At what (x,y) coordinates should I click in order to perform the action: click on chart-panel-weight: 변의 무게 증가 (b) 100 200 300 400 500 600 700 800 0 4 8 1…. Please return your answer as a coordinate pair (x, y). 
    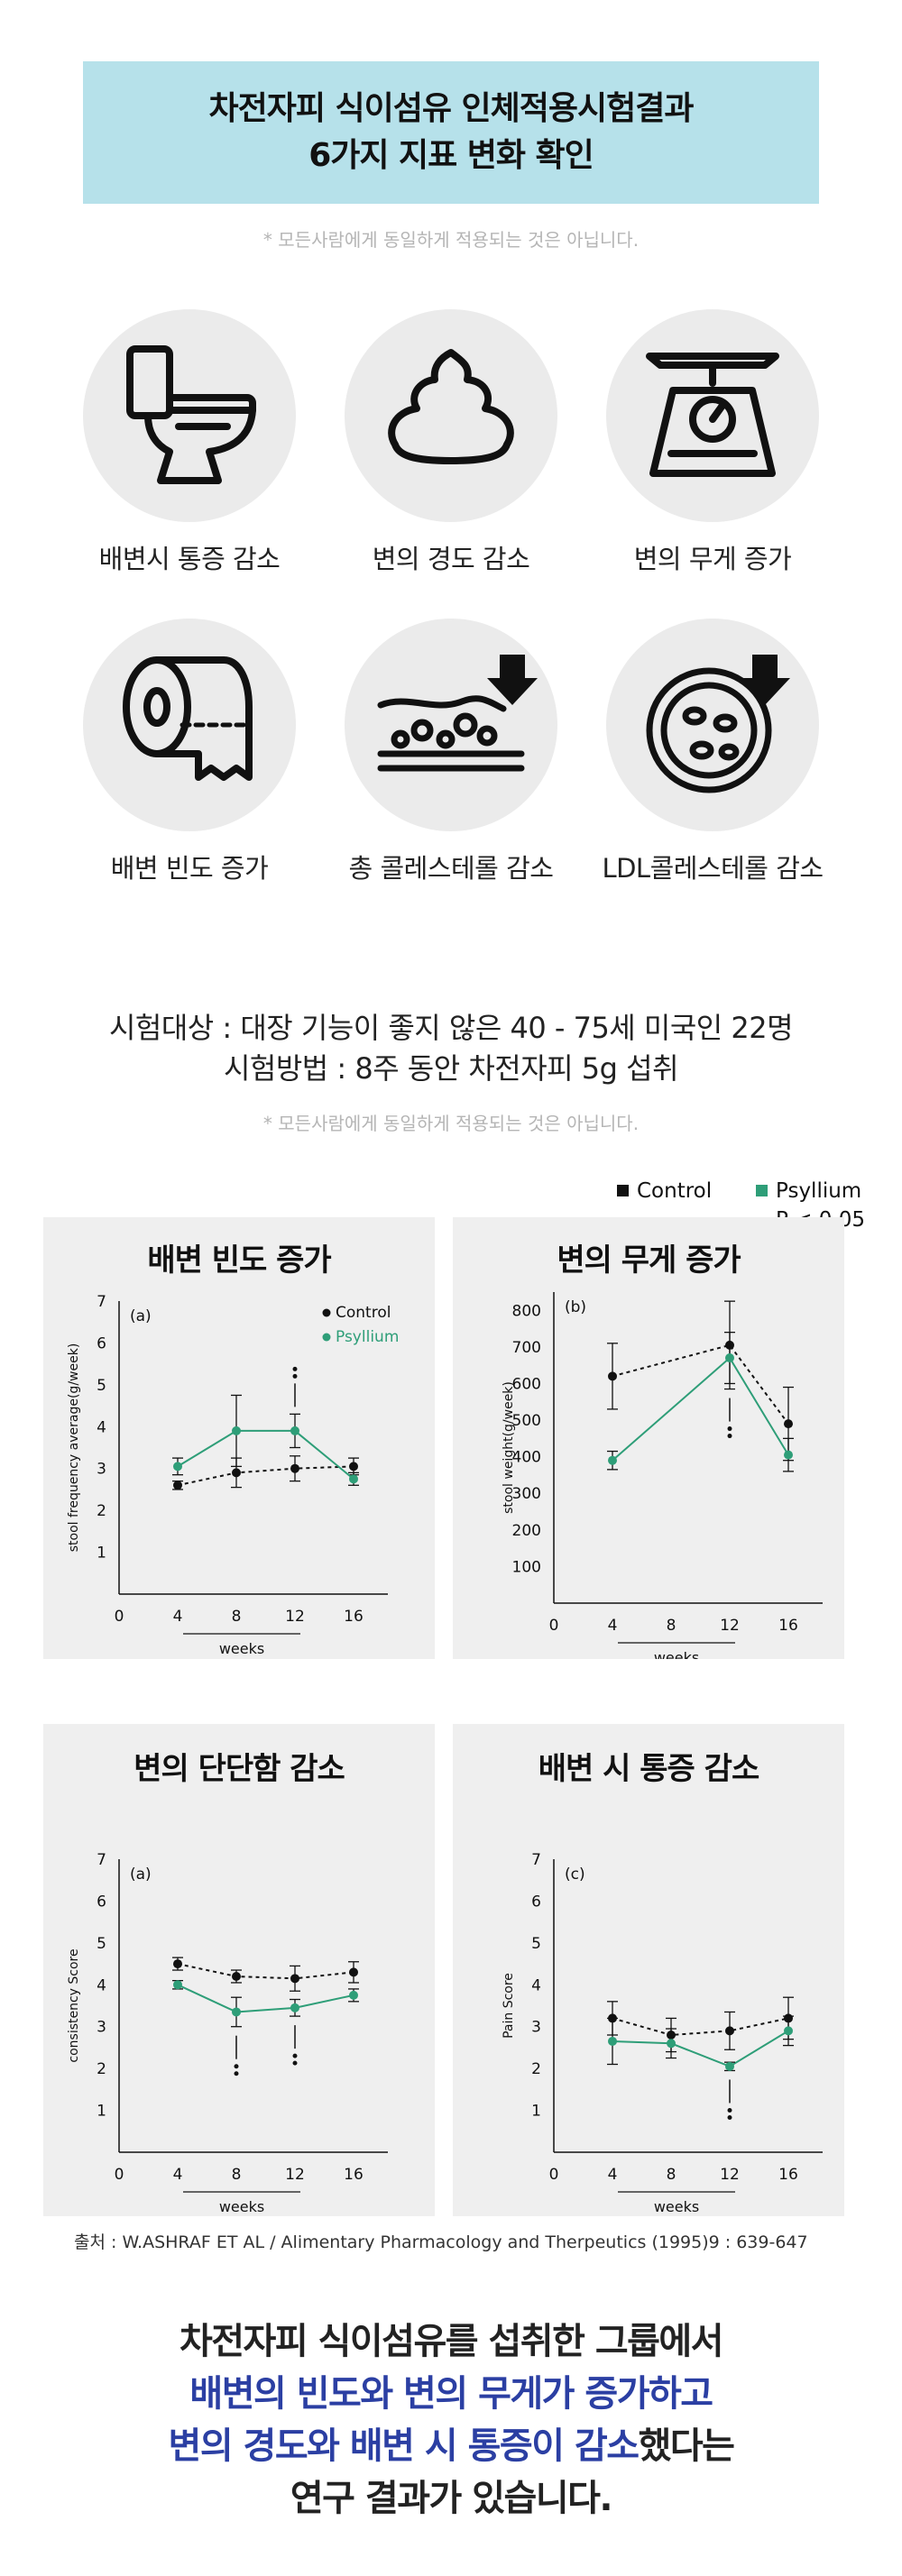
    Looking at the image, I should click on (648, 1438).